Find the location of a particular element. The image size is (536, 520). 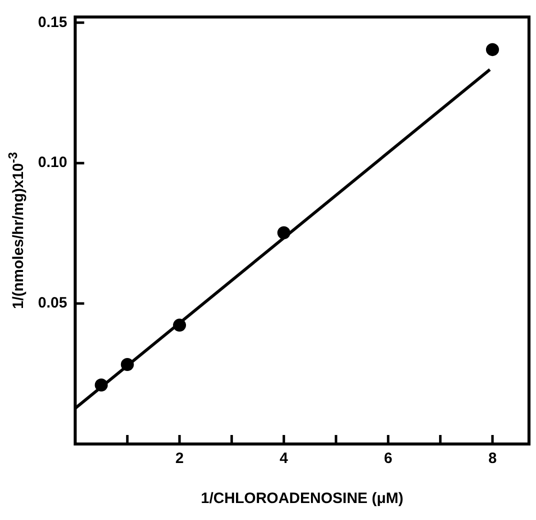

x-tick-label: 2 is located at coordinates (179, 459).